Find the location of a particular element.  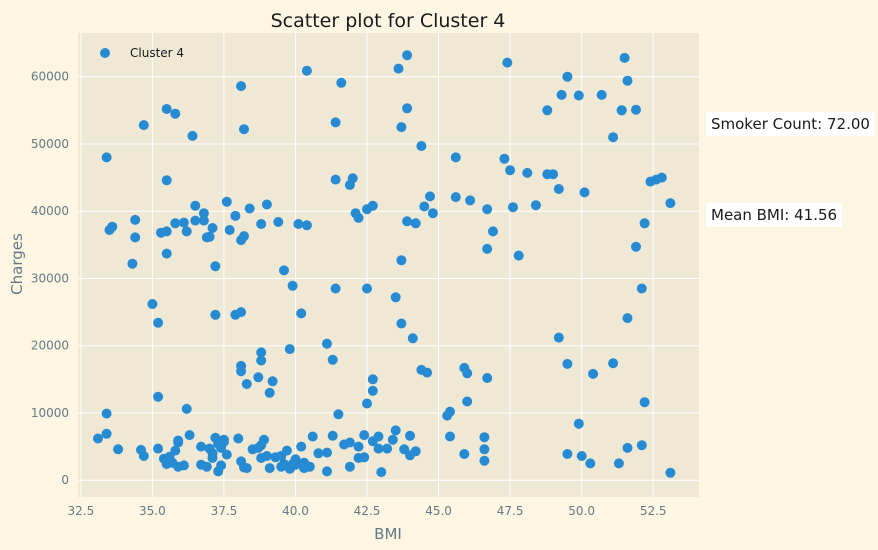

x-axis-ticks: 32.5 35.0 37.5 40.0 42.5 45.0 47.5 50.0 52.5 is located at coordinates (367, 511).